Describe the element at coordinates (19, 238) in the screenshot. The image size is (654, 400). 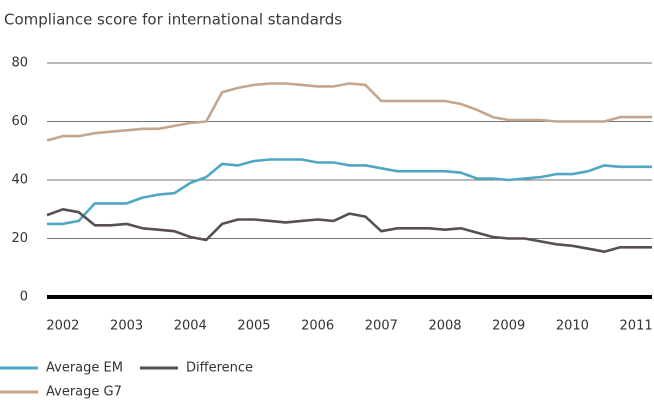
I see `y-tick-label: 20` at that location.